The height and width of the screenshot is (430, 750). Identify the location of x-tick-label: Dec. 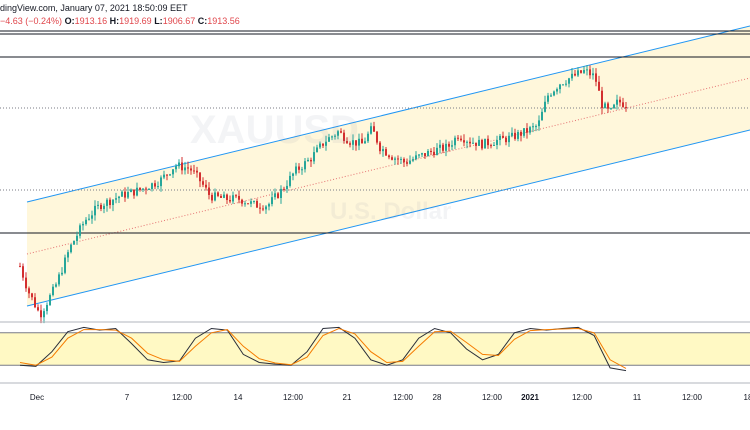
(37, 397).